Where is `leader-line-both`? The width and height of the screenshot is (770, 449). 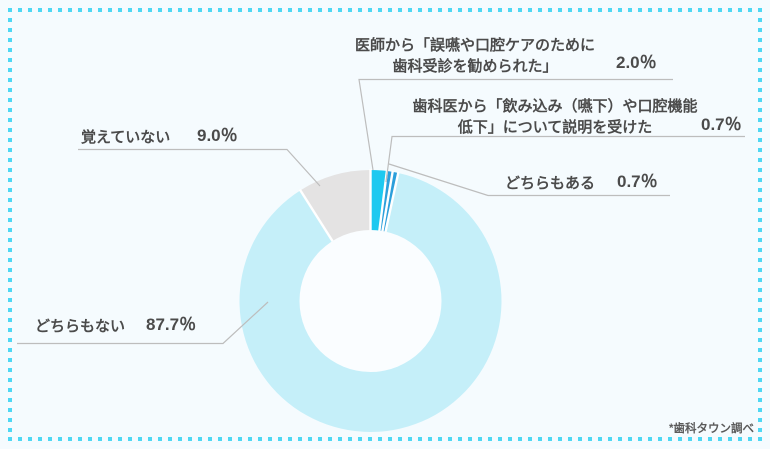
leader-line-both is located at coordinates (529, 180).